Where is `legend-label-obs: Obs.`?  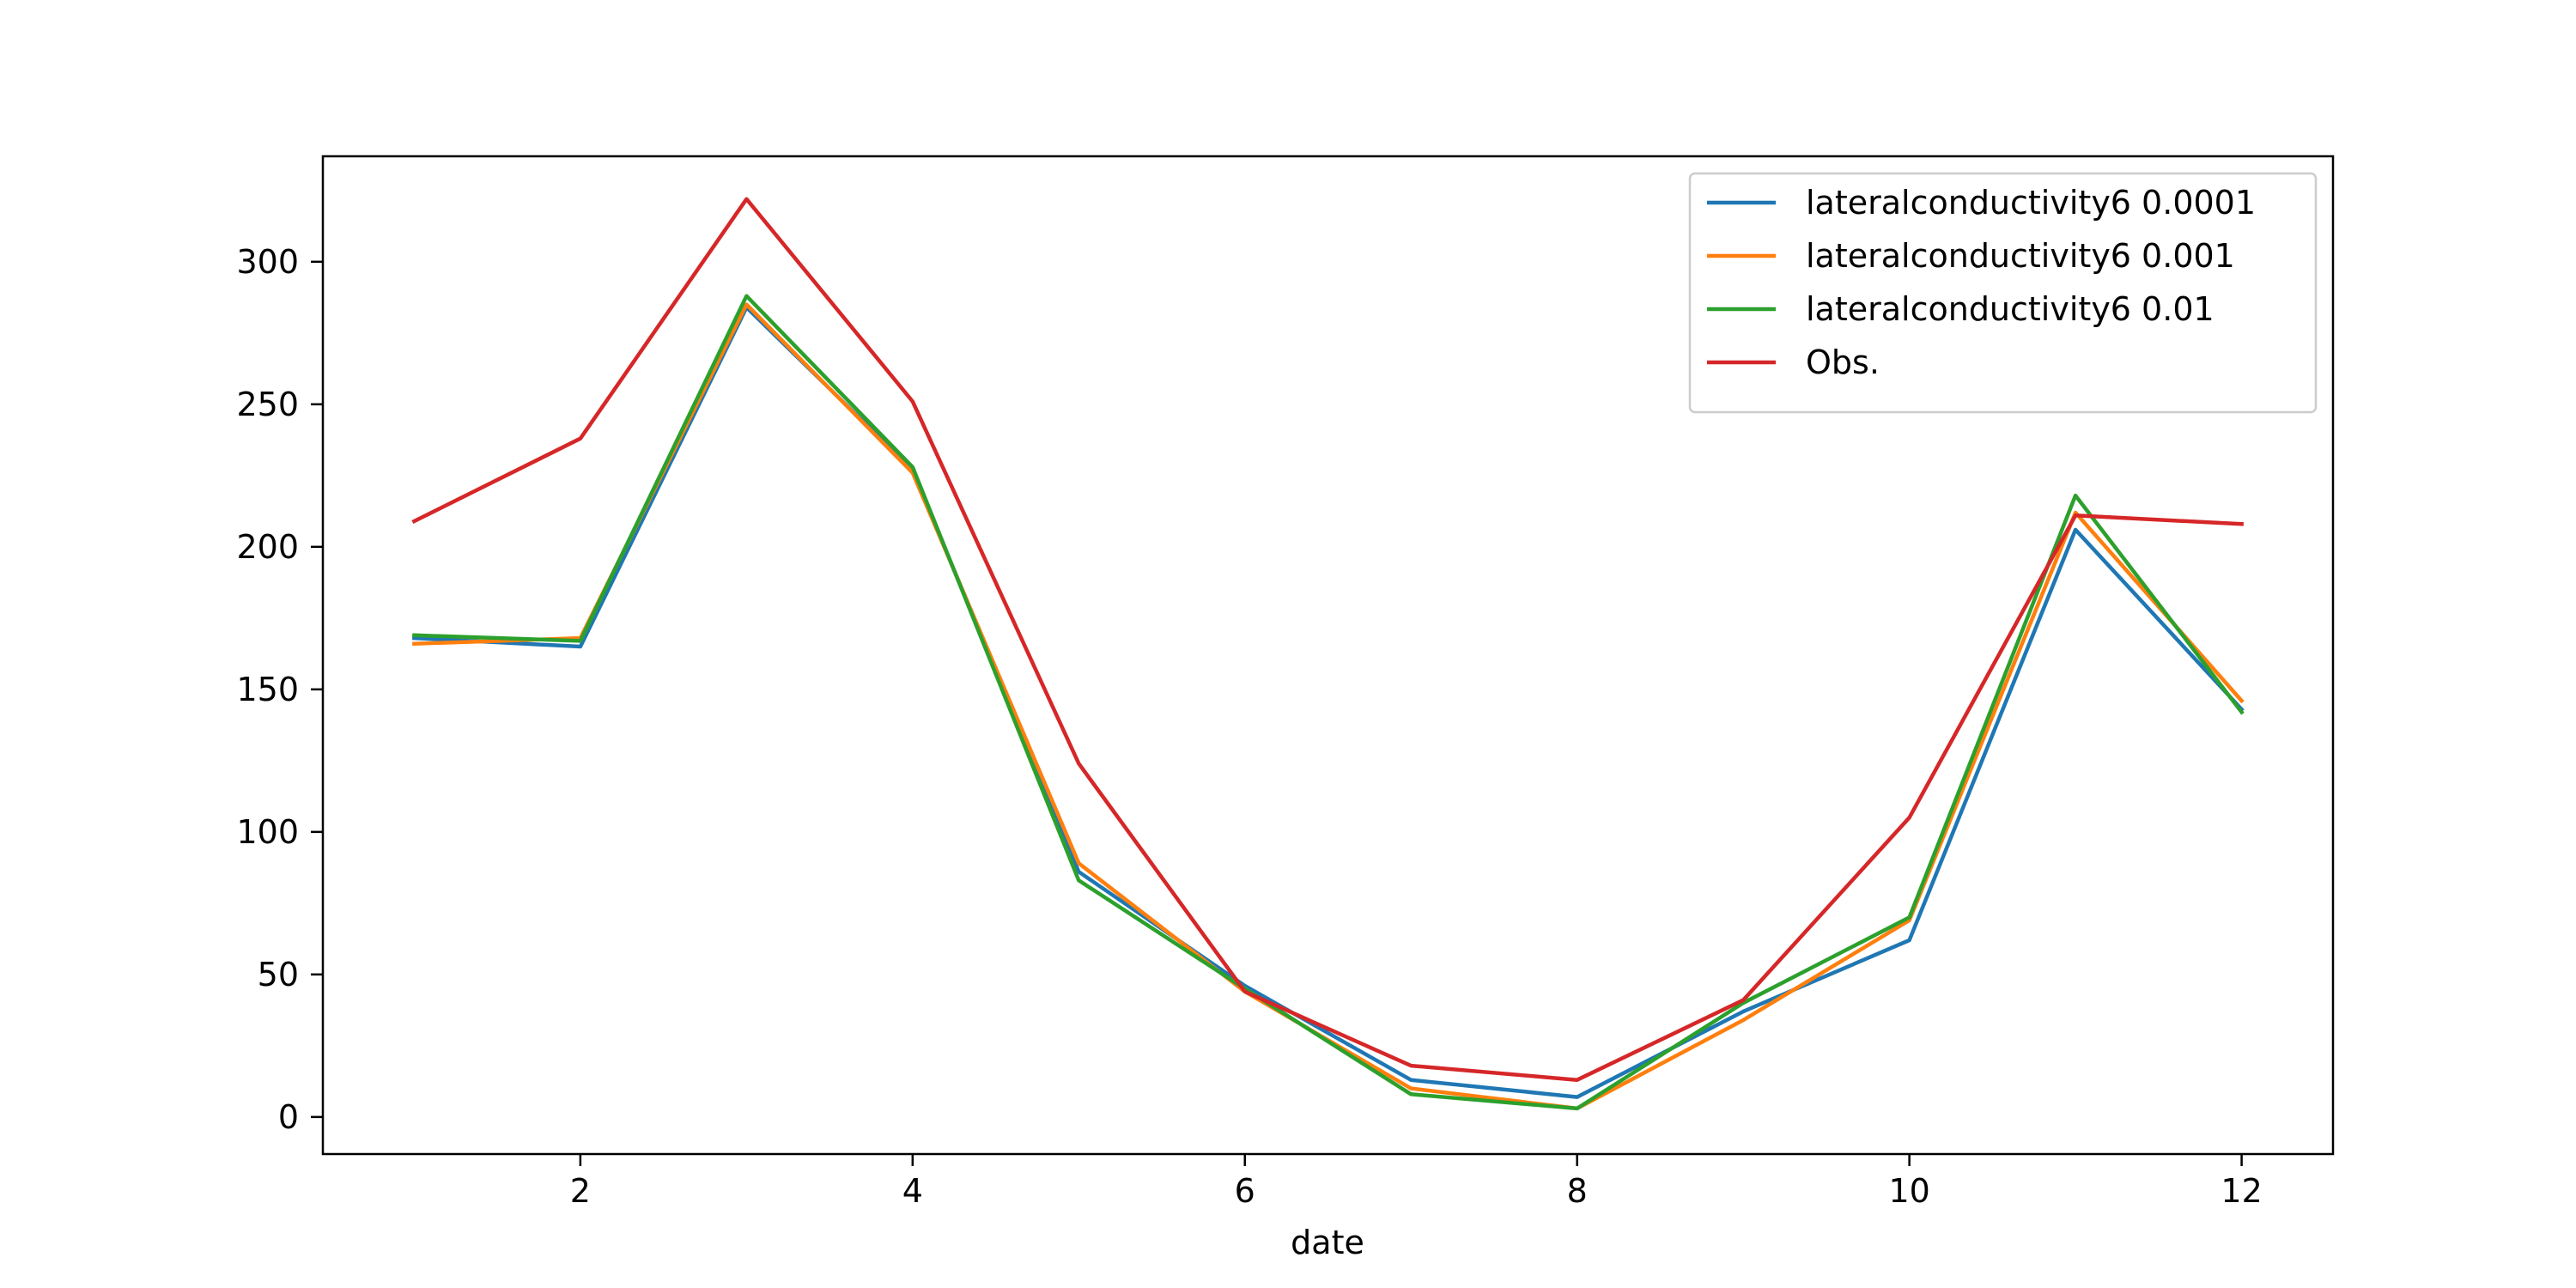 legend-label-obs: Obs. is located at coordinates (1843, 362).